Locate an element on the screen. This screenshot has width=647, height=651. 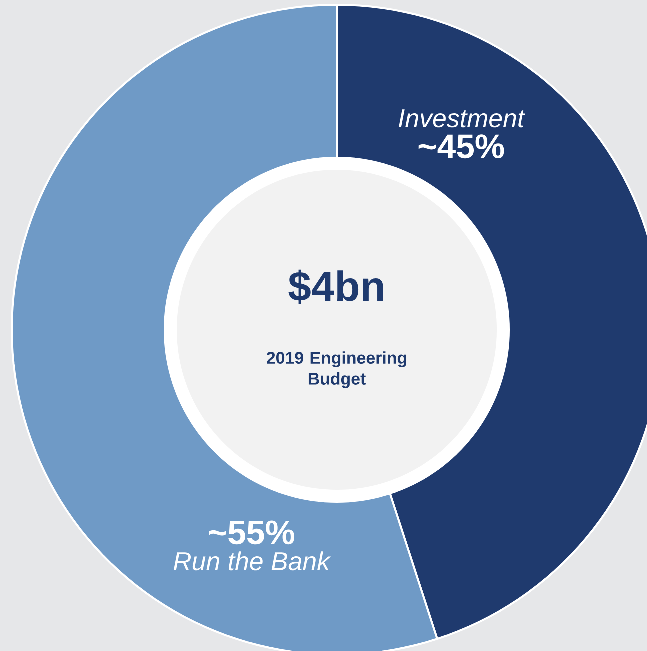
slice-label: Run the Bank is located at coordinates (253, 561).